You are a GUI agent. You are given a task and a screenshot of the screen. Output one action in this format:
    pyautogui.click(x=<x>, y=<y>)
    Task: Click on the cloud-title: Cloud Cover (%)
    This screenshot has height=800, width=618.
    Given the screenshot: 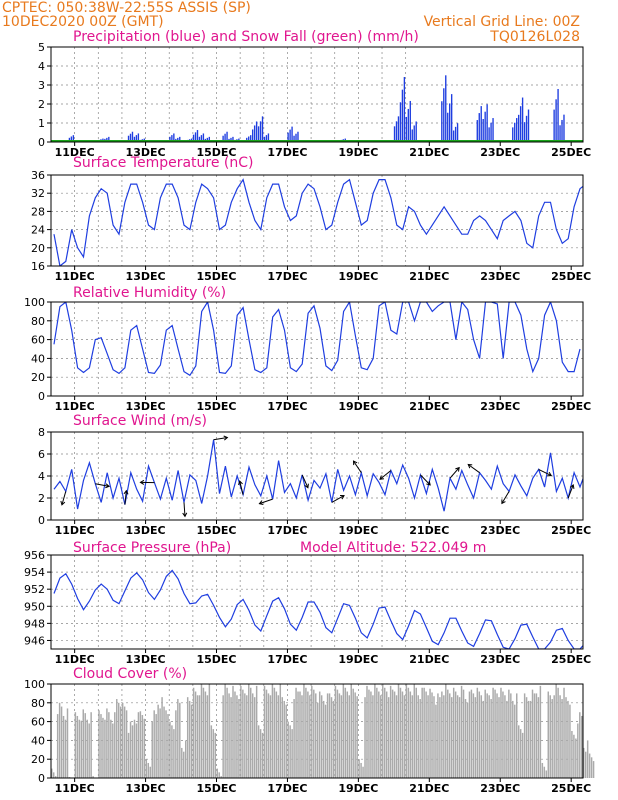 What is the action you would take?
    pyautogui.click(x=130, y=674)
    